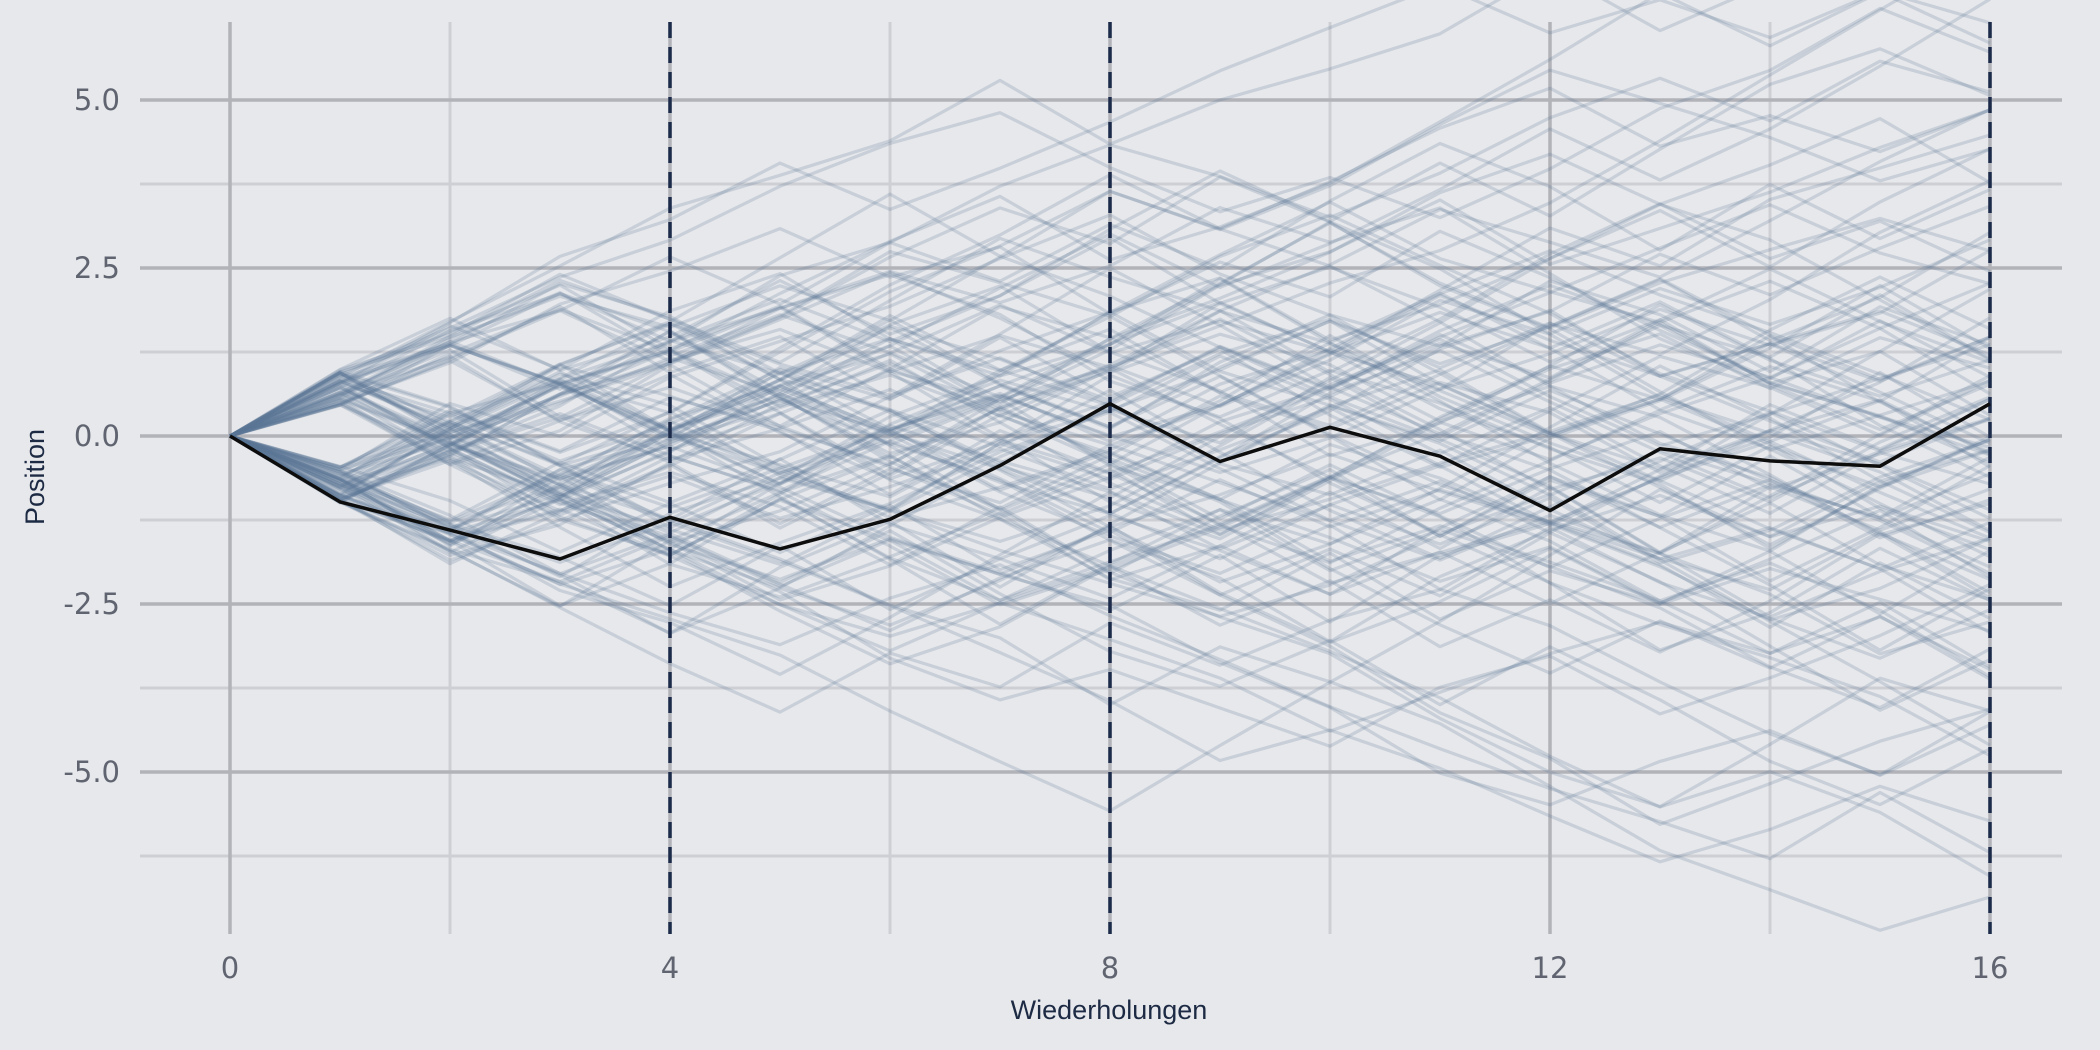 Image resolution: width=2100 pixels, height=1050 pixels. What do you see at coordinates (35, 477) in the screenshot?
I see `y-axis-title: Position` at bounding box center [35, 477].